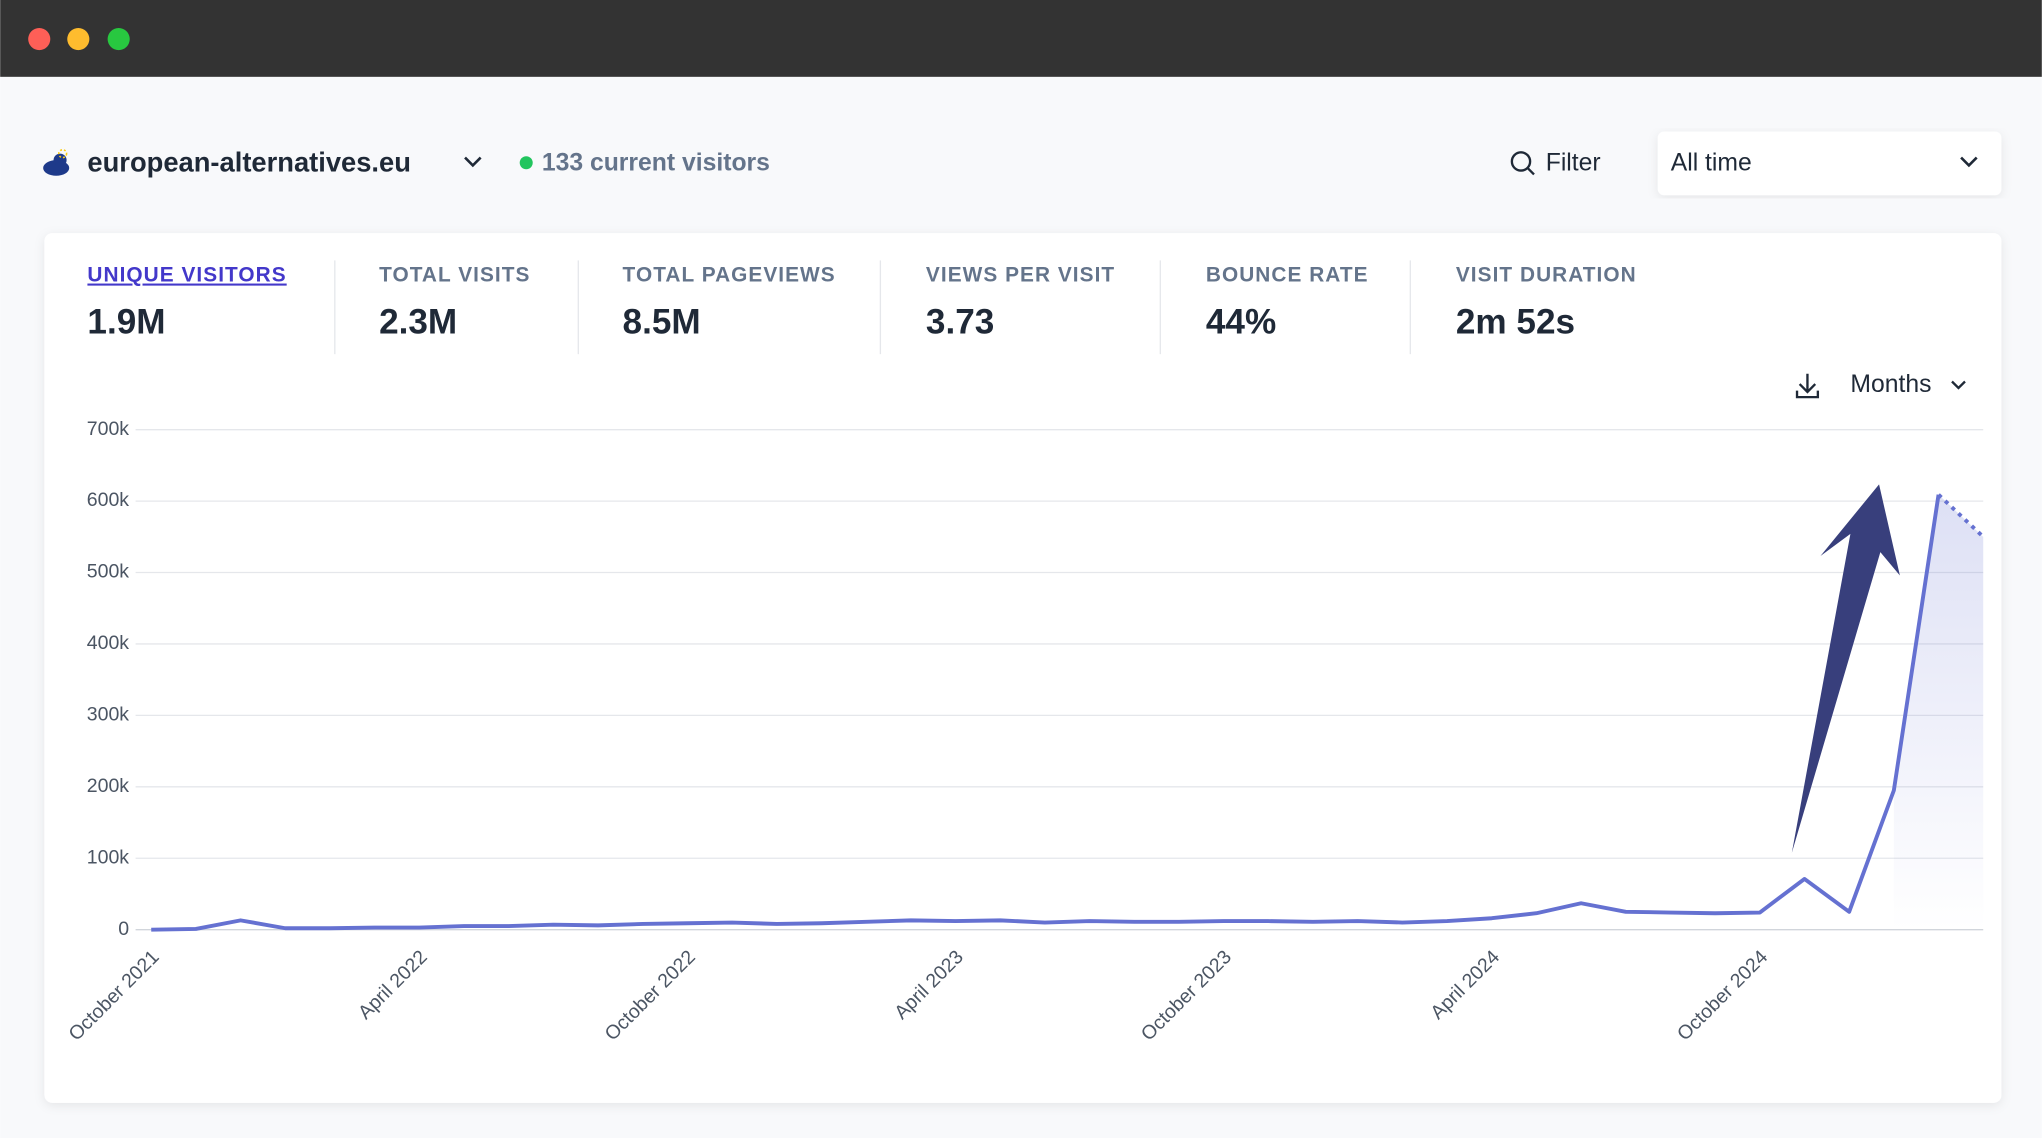  I want to click on metric-value: 1.9M, so click(126, 321).